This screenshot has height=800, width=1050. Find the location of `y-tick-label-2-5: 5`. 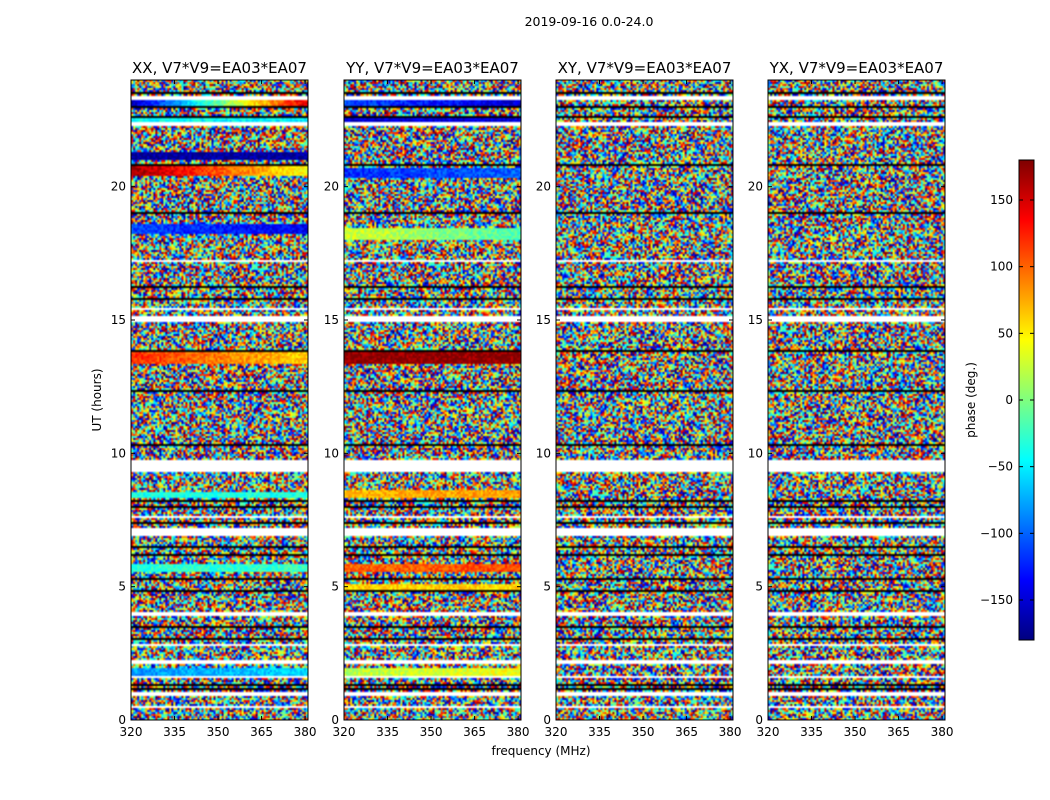

y-tick-label-2-5: 5 is located at coordinates (547, 587).